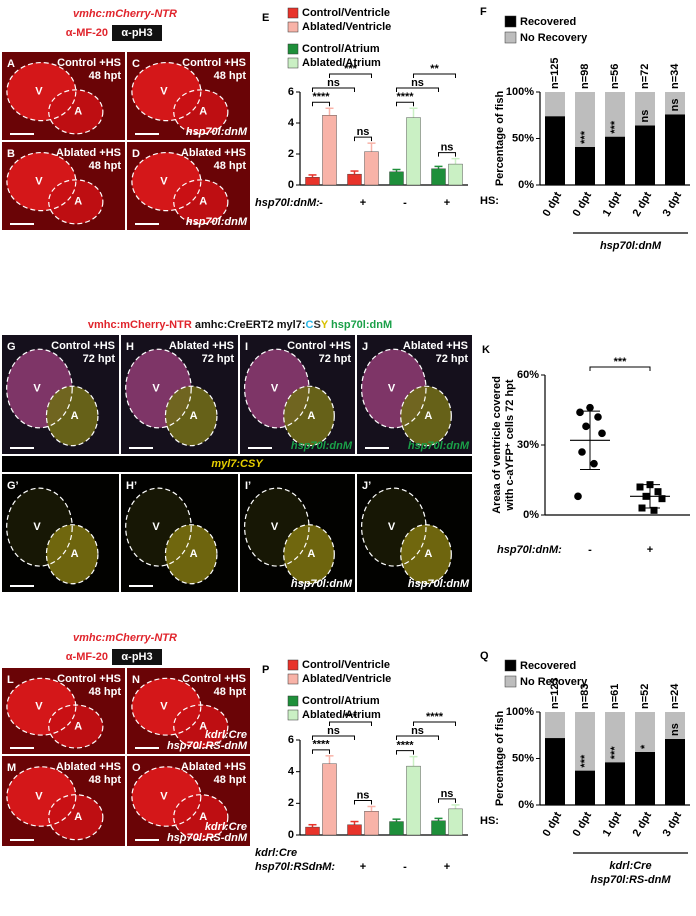 The width and height of the screenshot is (696, 916). Describe the element at coordinates (500, 139) in the screenshot. I see `y-axis-label: Percentage of fish` at that location.